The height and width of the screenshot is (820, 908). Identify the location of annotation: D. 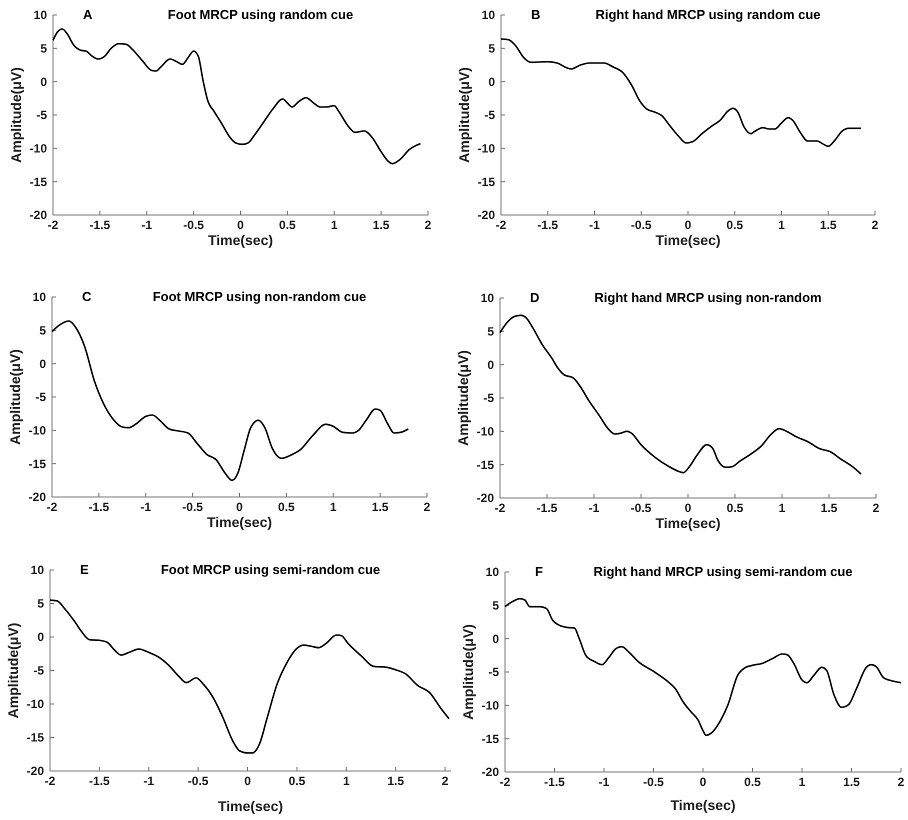
(535, 297).